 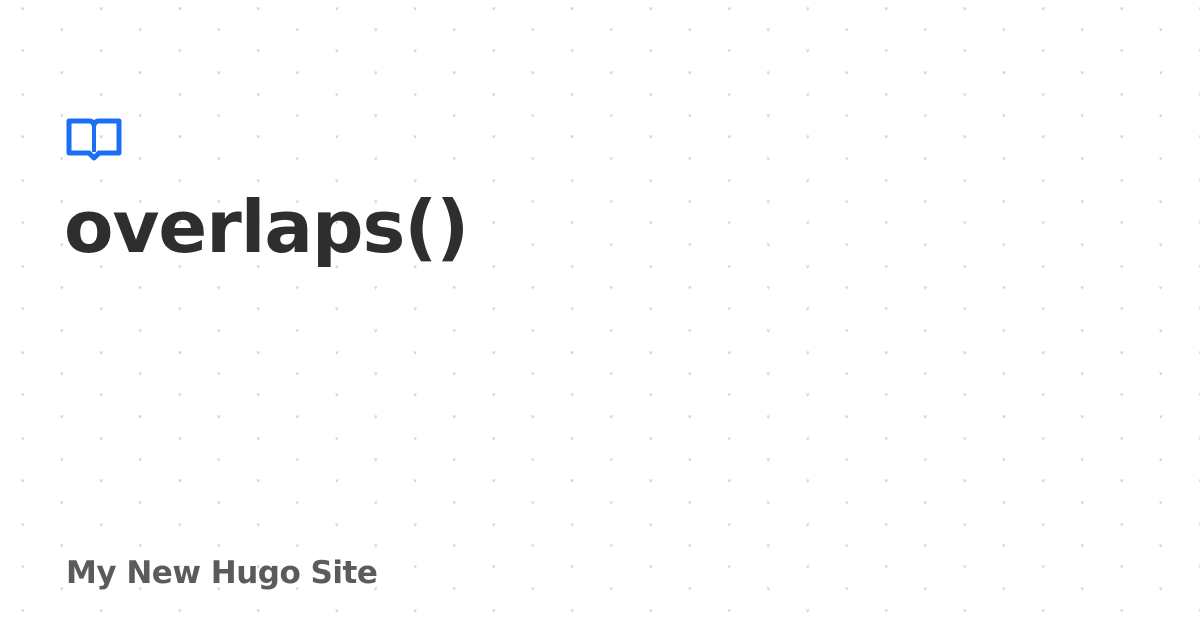 I want to click on open-book-icon, so click(x=95, y=140).